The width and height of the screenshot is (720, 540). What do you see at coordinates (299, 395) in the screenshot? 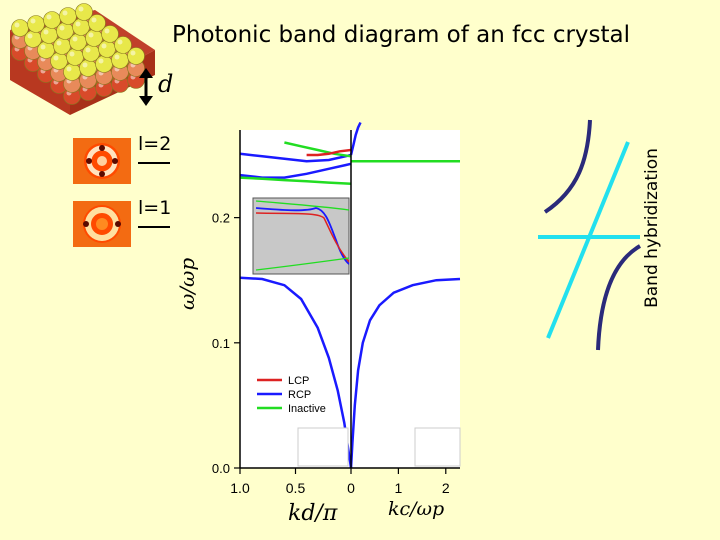
I see `legend-label: RCP` at bounding box center [299, 395].